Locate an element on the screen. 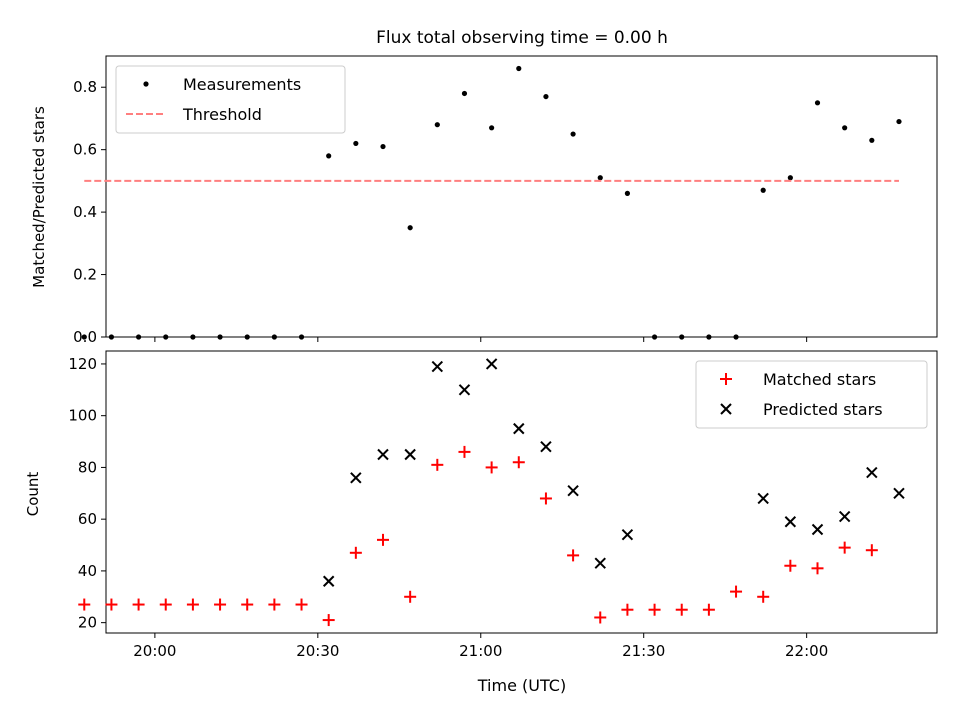 The height and width of the screenshot is (720, 960). legend-predicted-marker is located at coordinates (726, 409).